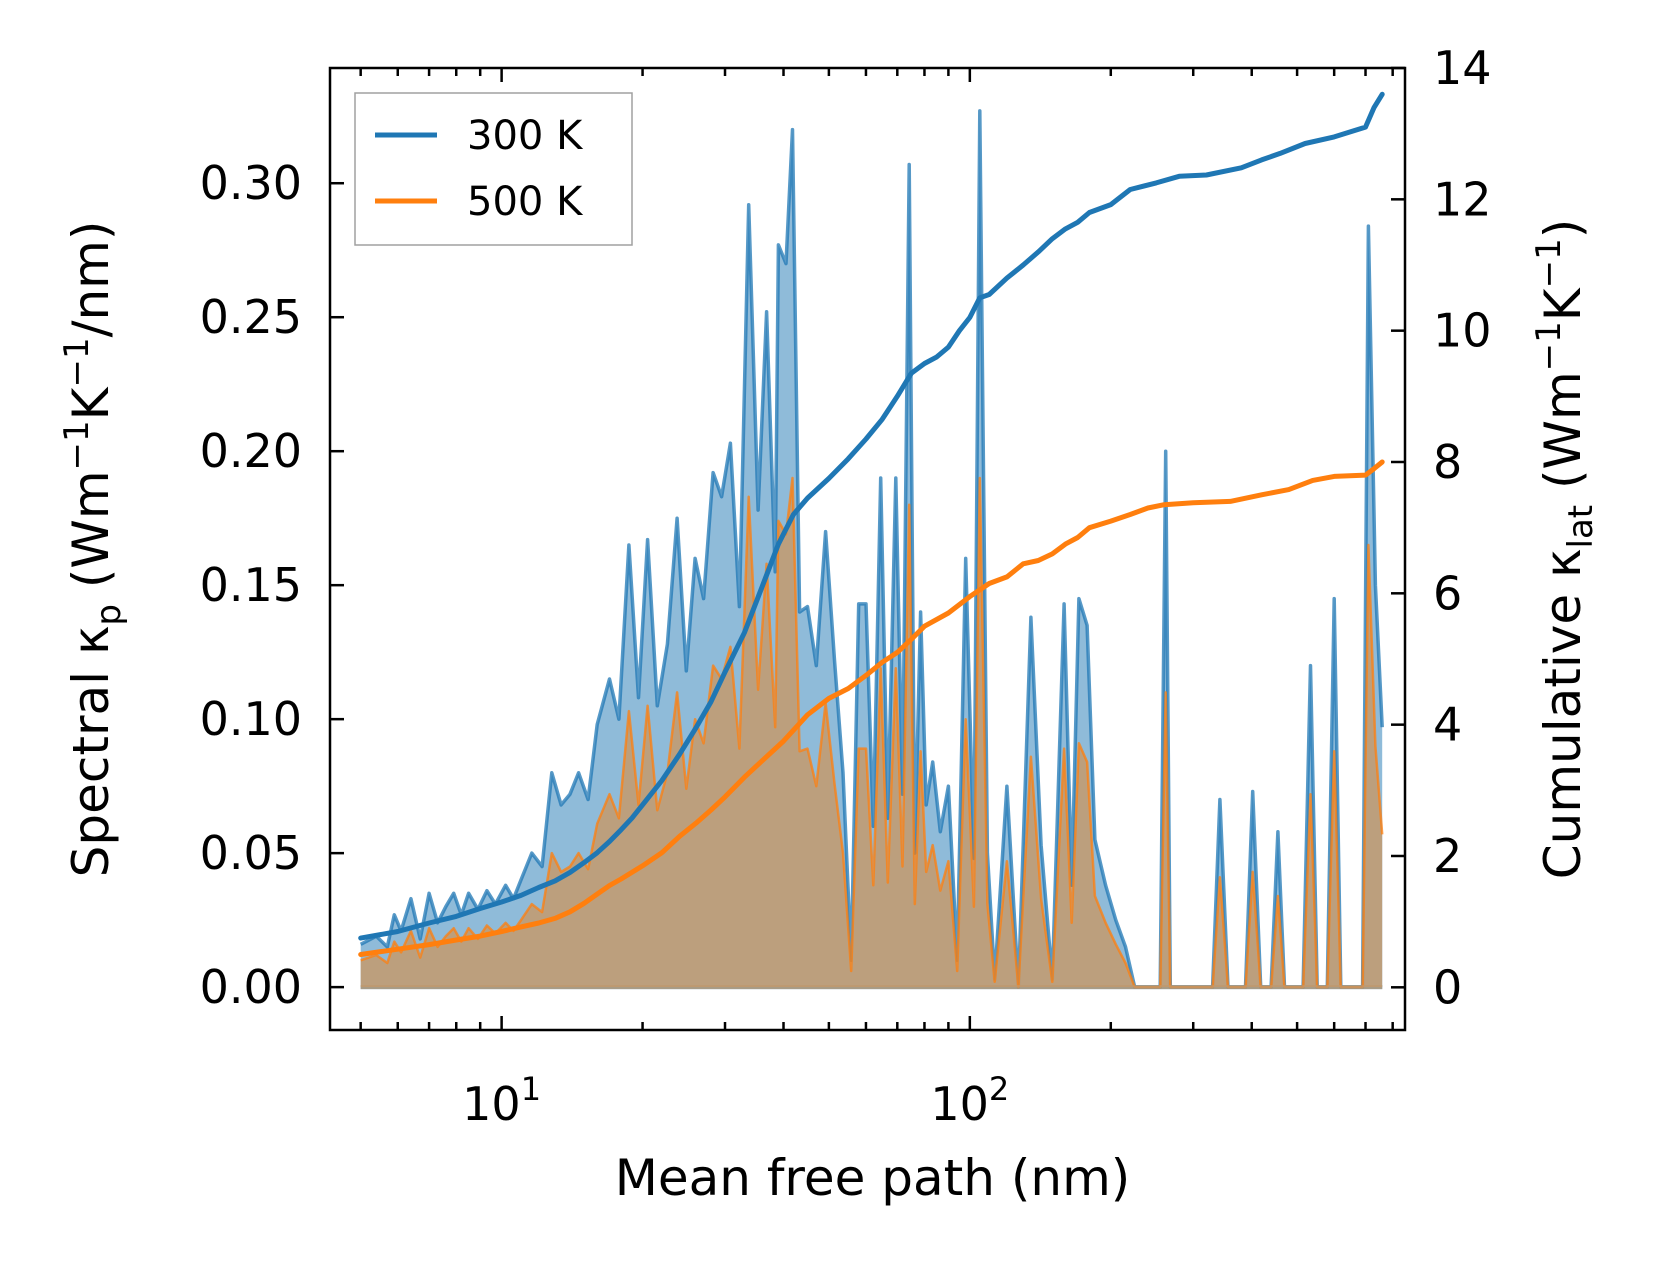 The width and height of the screenshot is (1660, 1267). Describe the element at coordinates (1563, 304) in the screenshot. I see `y-right-axis-label-part: K` at that location.